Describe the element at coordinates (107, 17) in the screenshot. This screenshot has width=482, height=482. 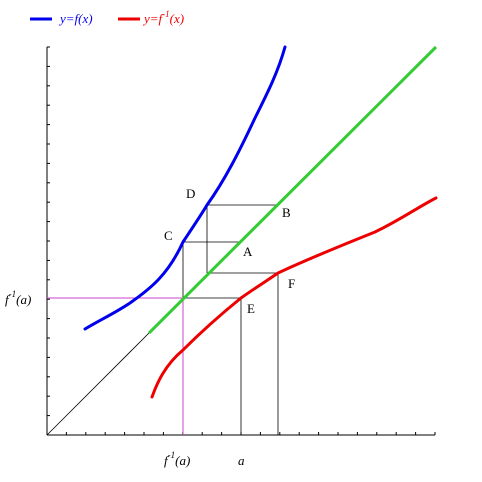
I see `legend: y=f(x) y=f-1(x)` at that location.